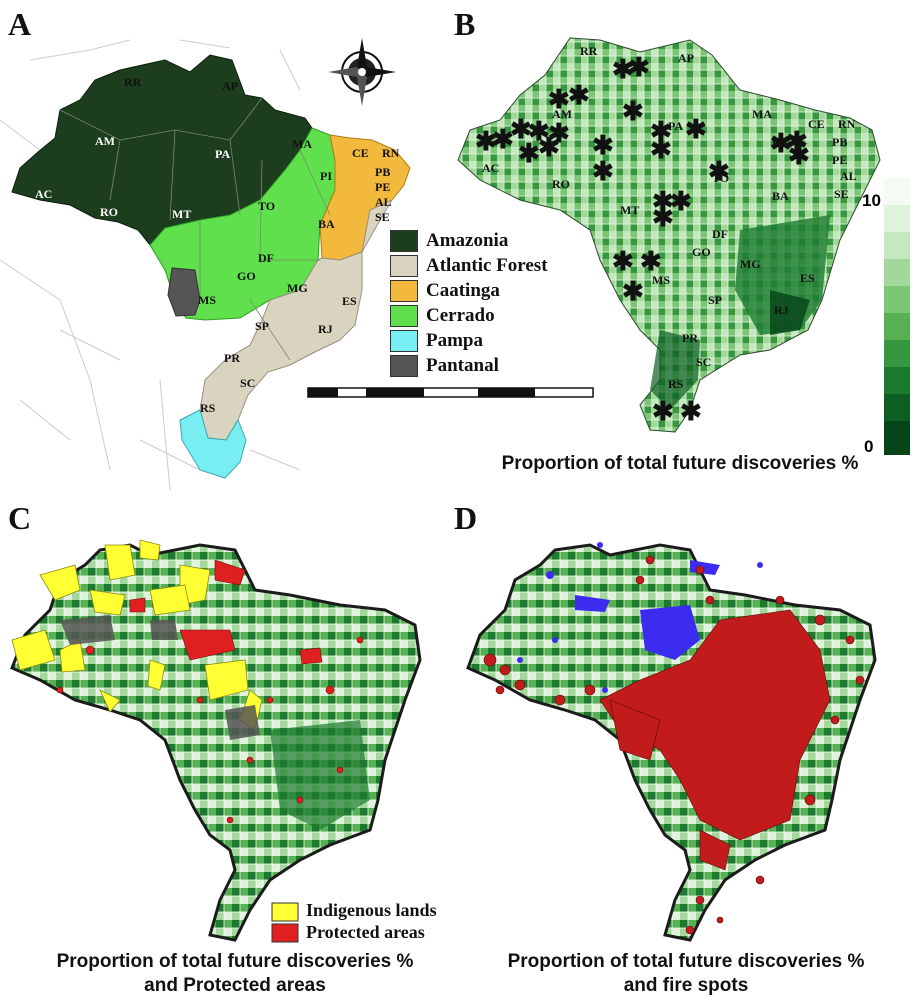 The width and height of the screenshot is (914, 1000). I want to click on legend-item-cerrado: Cerrado, so click(442, 316).